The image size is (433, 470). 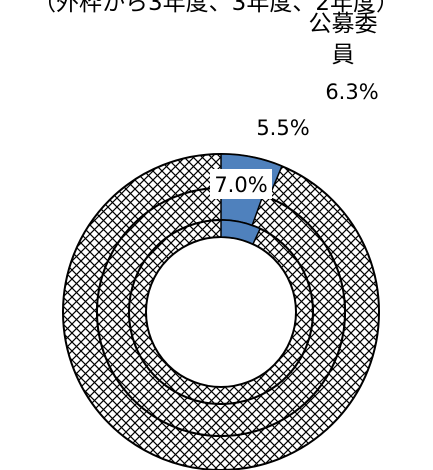 I want to click on data-label-bg-middle, so click(x=283, y=127).